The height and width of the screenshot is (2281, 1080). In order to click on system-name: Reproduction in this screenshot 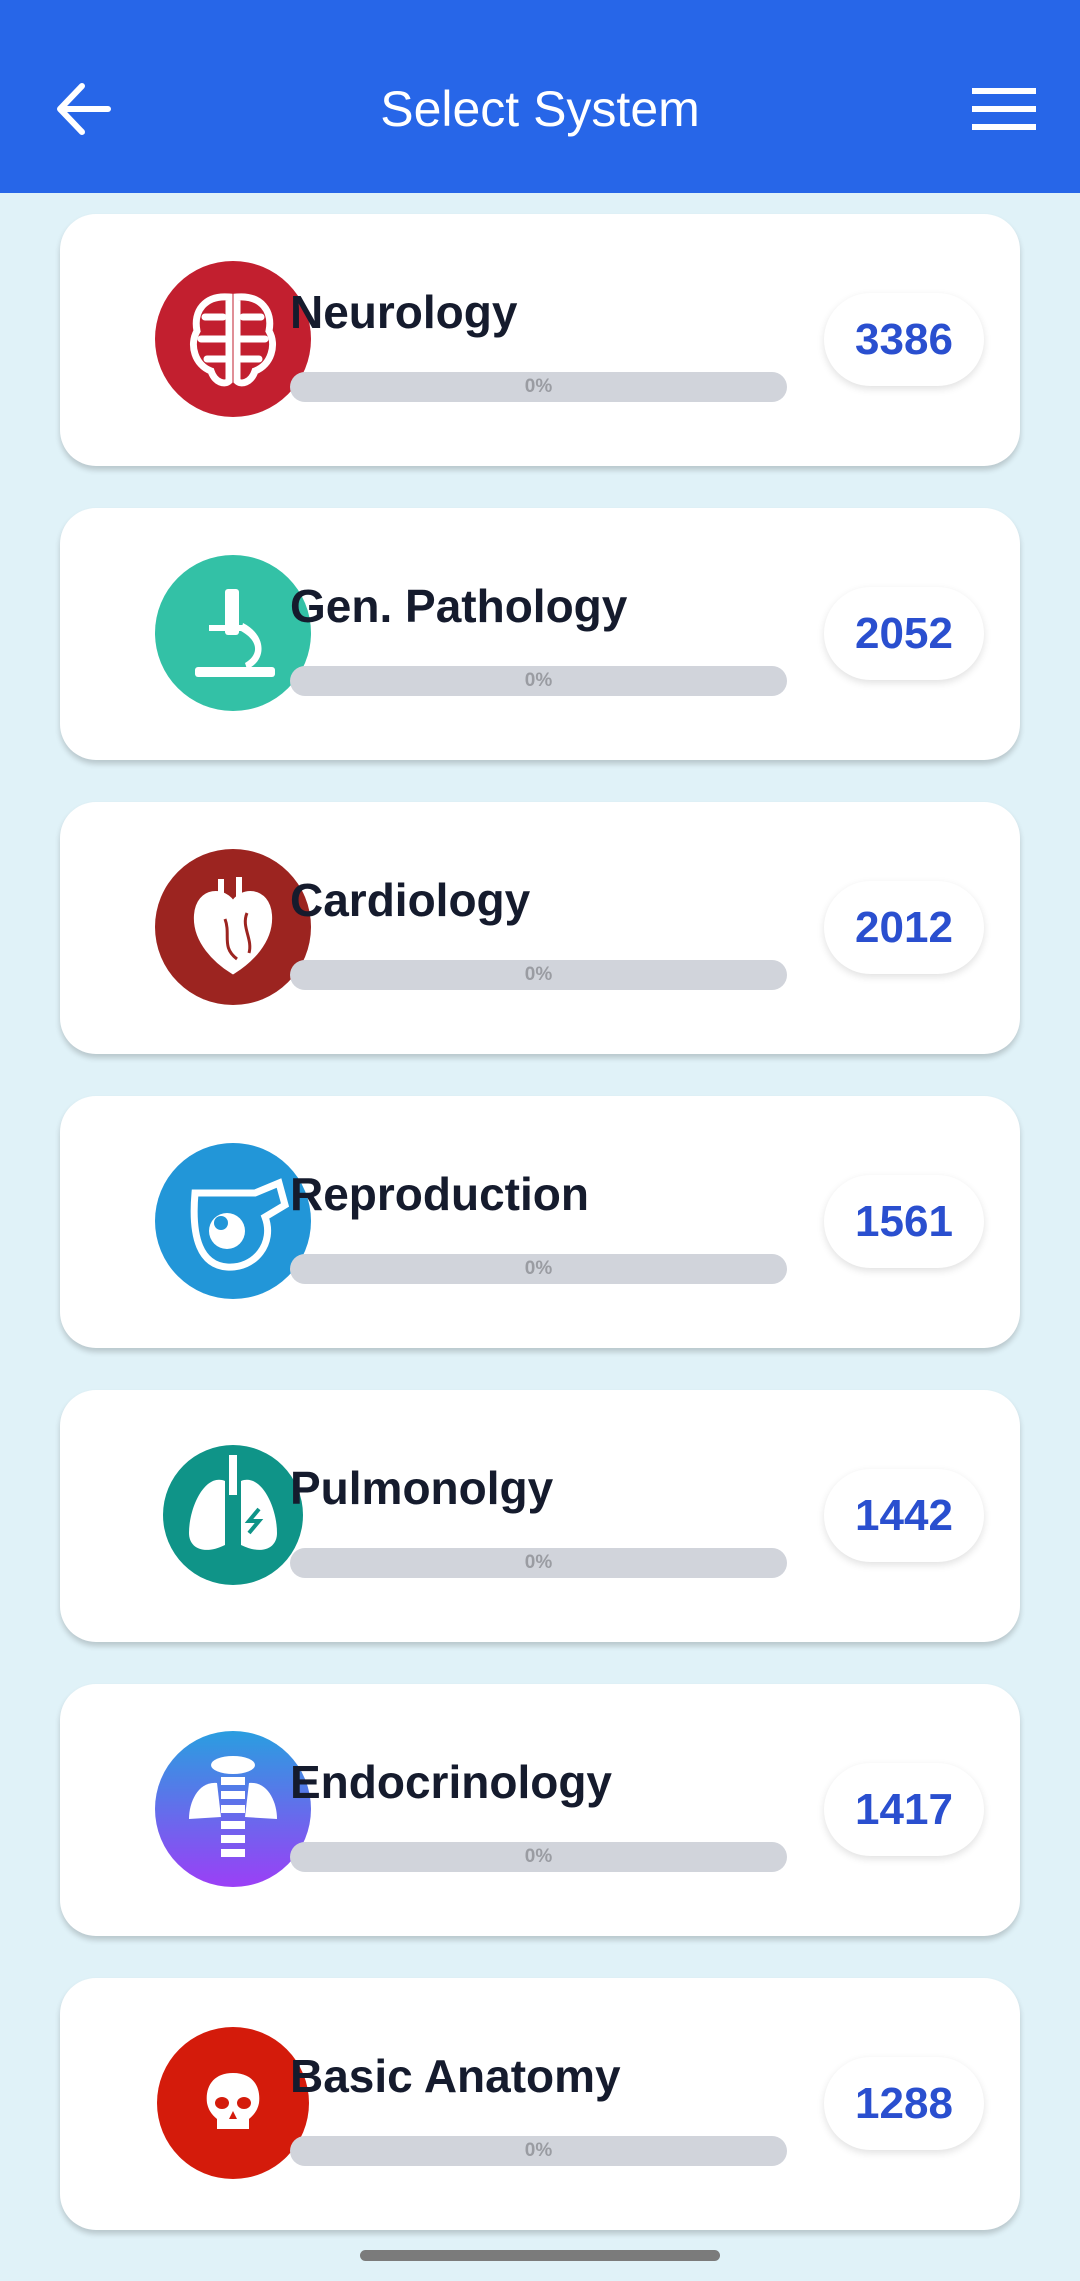, I will do `click(439, 1194)`.